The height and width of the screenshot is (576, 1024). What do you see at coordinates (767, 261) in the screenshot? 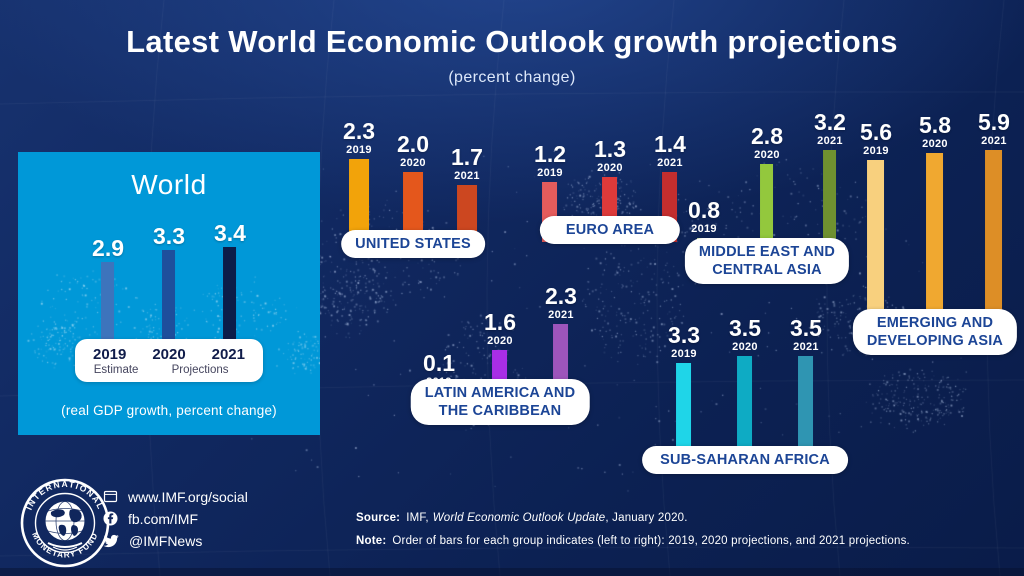
I see `region-label-middle-east-central-asia: MIDDLE EAST AND CENTRAL ASIA` at bounding box center [767, 261].